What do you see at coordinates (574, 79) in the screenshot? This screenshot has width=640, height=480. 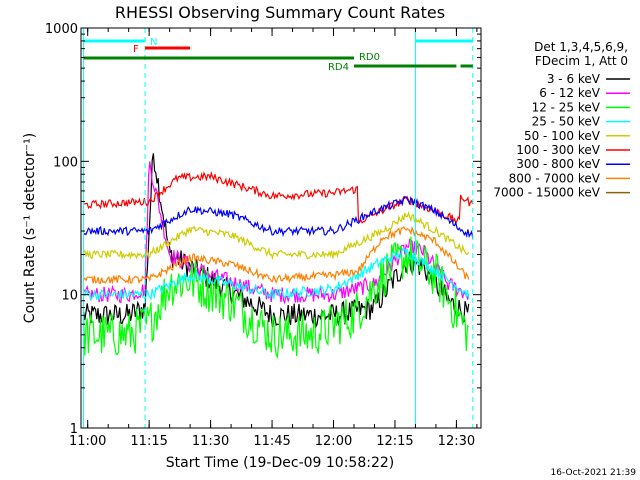 I see `legend-label-1: 3 - 6 keV` at bounding box center [574, 79].